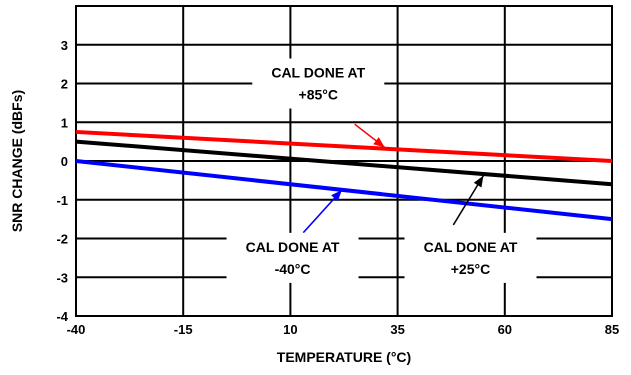 This screenshot has height=375, width=631. Describe the element at coordinates (344, 357) in the screenshot. I see `x-axis-label: TEMPERATURE (°C)` at that location.